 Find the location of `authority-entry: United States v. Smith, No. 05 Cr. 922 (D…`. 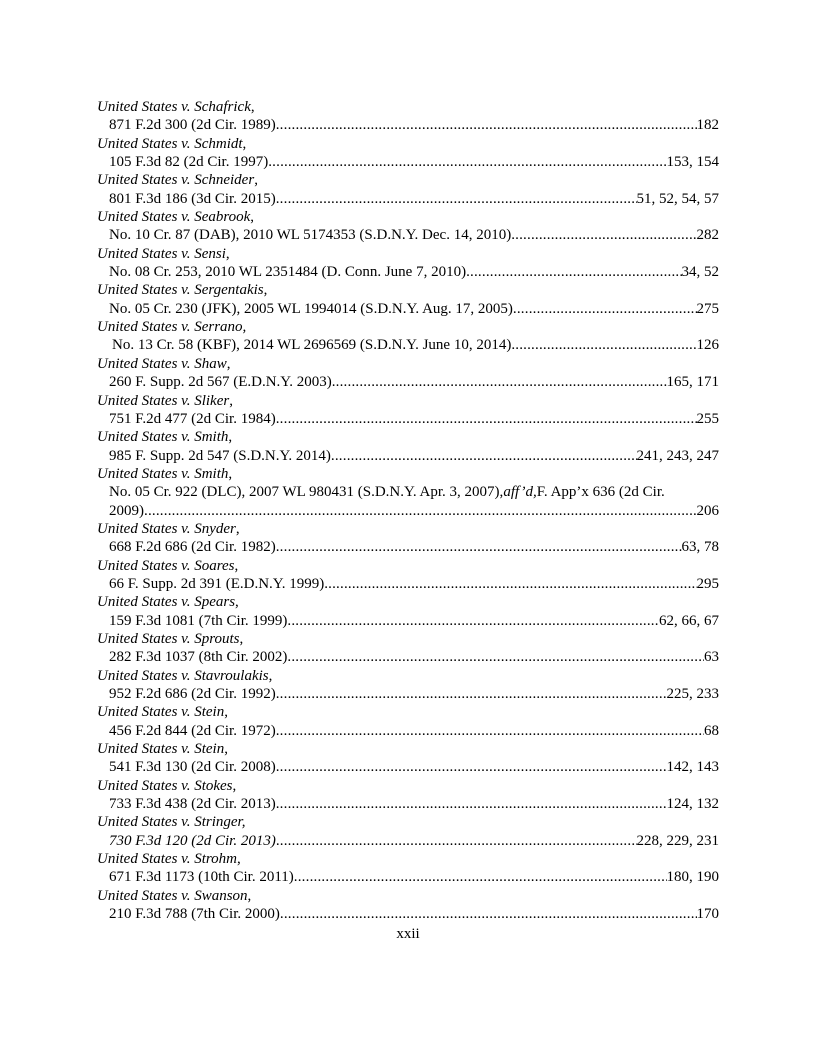

authority-entry: United States v. Smith, No. 05 Cr. 922 (D… is located at coordinates (408, 492).